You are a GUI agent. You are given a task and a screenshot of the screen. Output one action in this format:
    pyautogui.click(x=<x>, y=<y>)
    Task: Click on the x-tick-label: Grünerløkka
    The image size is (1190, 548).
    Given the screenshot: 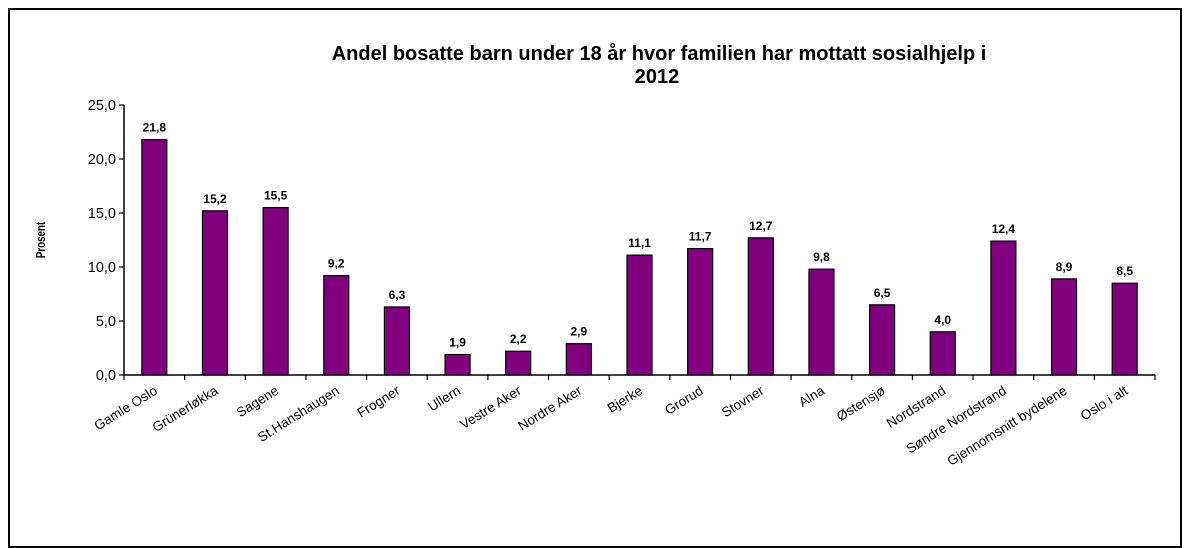 What is the action you would take?
    pyautogui.click(x=185, y=409)
    